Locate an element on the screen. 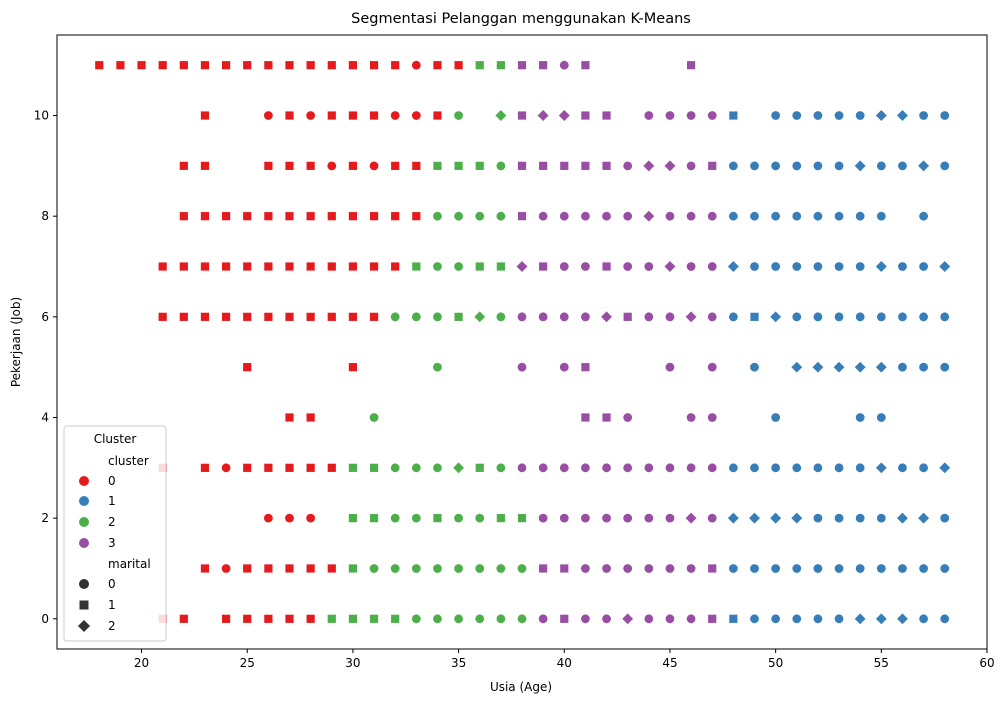 The image size is (1005, 701). point-job1-age51 is located at coordinates (796, 568).